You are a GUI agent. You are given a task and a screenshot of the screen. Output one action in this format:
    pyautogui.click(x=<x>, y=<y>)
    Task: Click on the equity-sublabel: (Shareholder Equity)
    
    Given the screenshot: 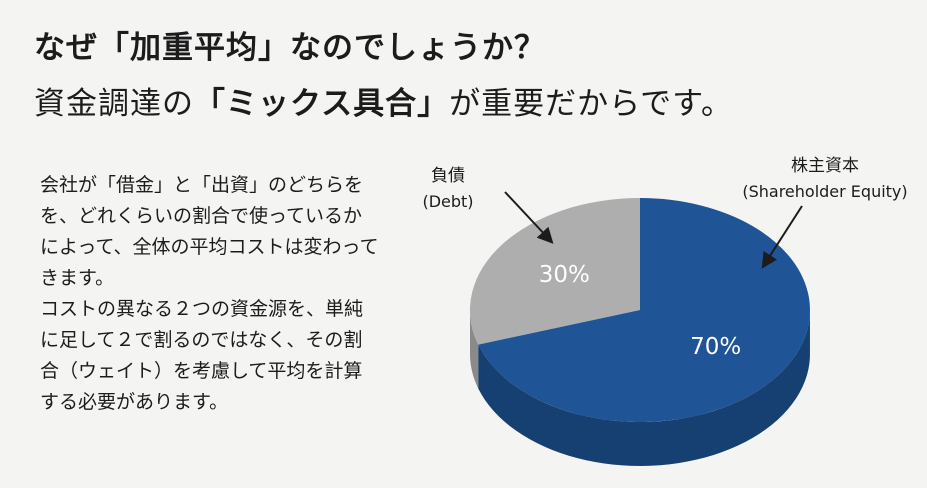 What is the action you would take?
    pyautogui.click(x=824, y=191)
    